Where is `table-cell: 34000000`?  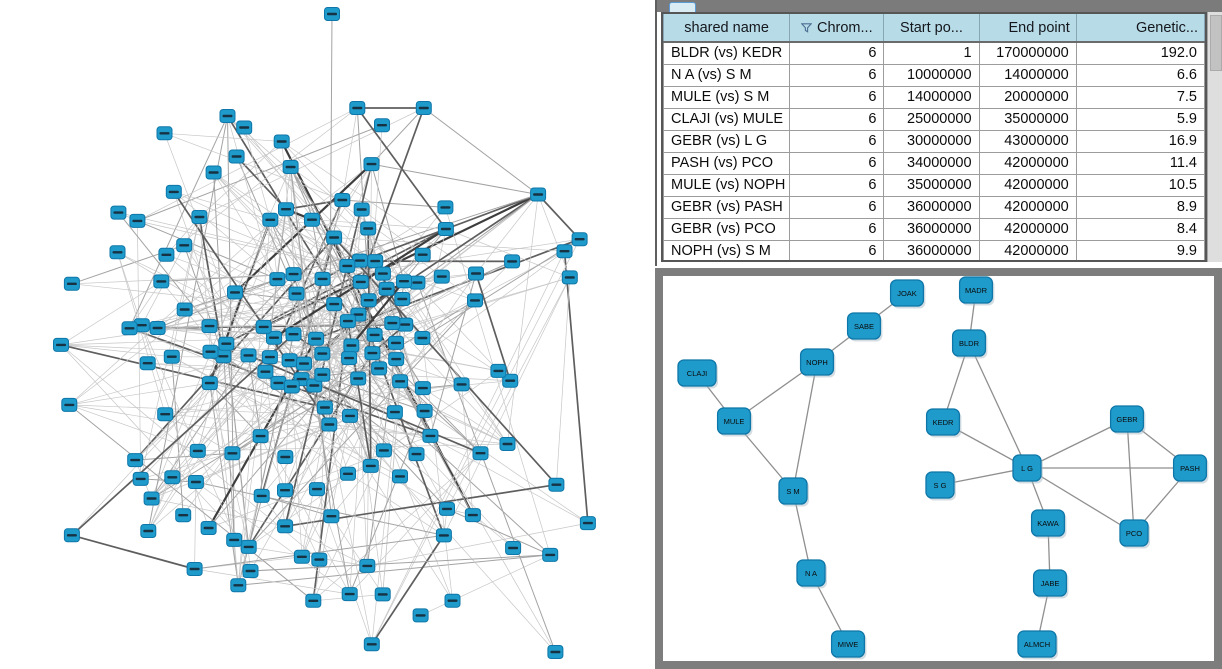
table-cell: 34000000 is located at coordinates (931, 163).